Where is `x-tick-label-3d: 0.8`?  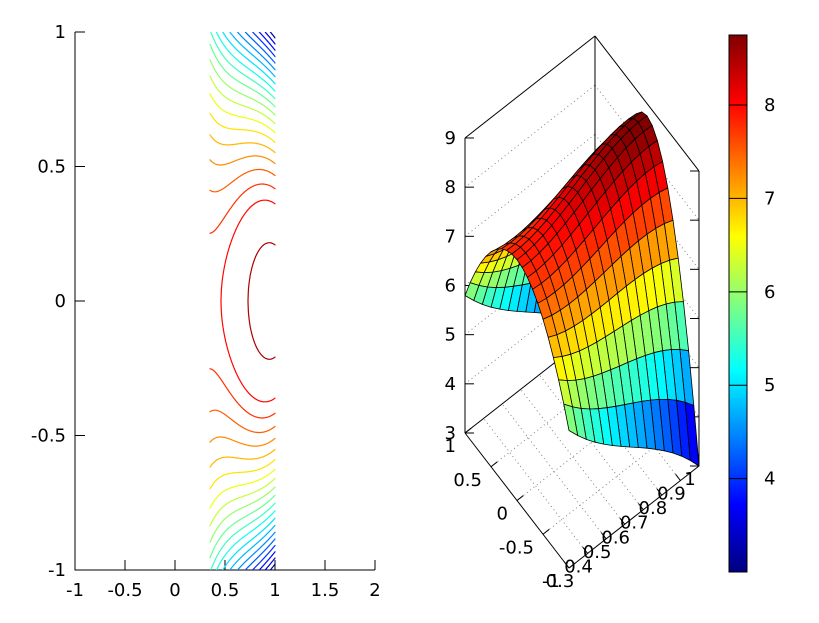 x-tick-label-3d: 0.8 is located at coordinates (653, 508).